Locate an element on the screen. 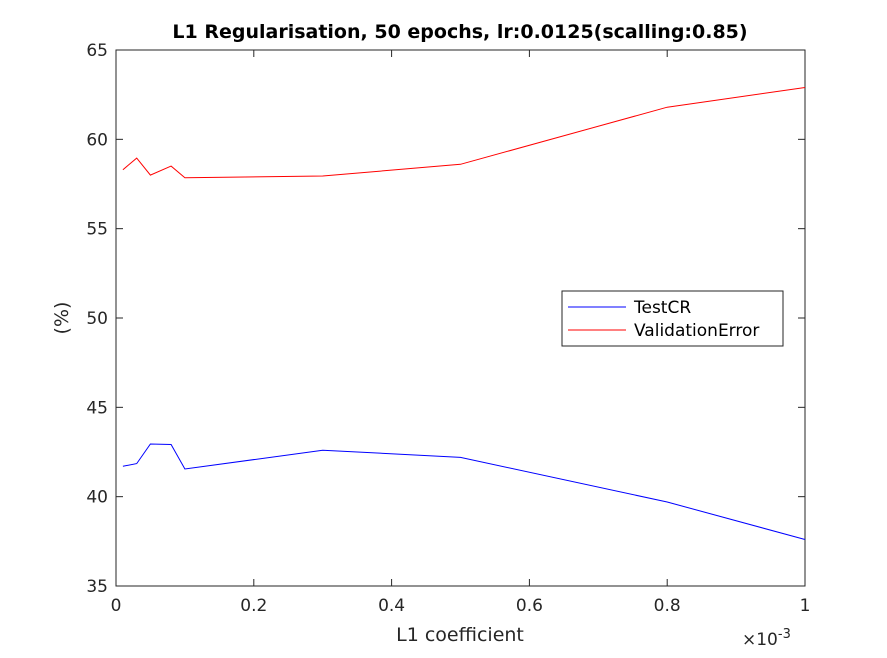 This screenshot has height=658, width=887. legend-label: TestCR is located at coordinates (662, 308).